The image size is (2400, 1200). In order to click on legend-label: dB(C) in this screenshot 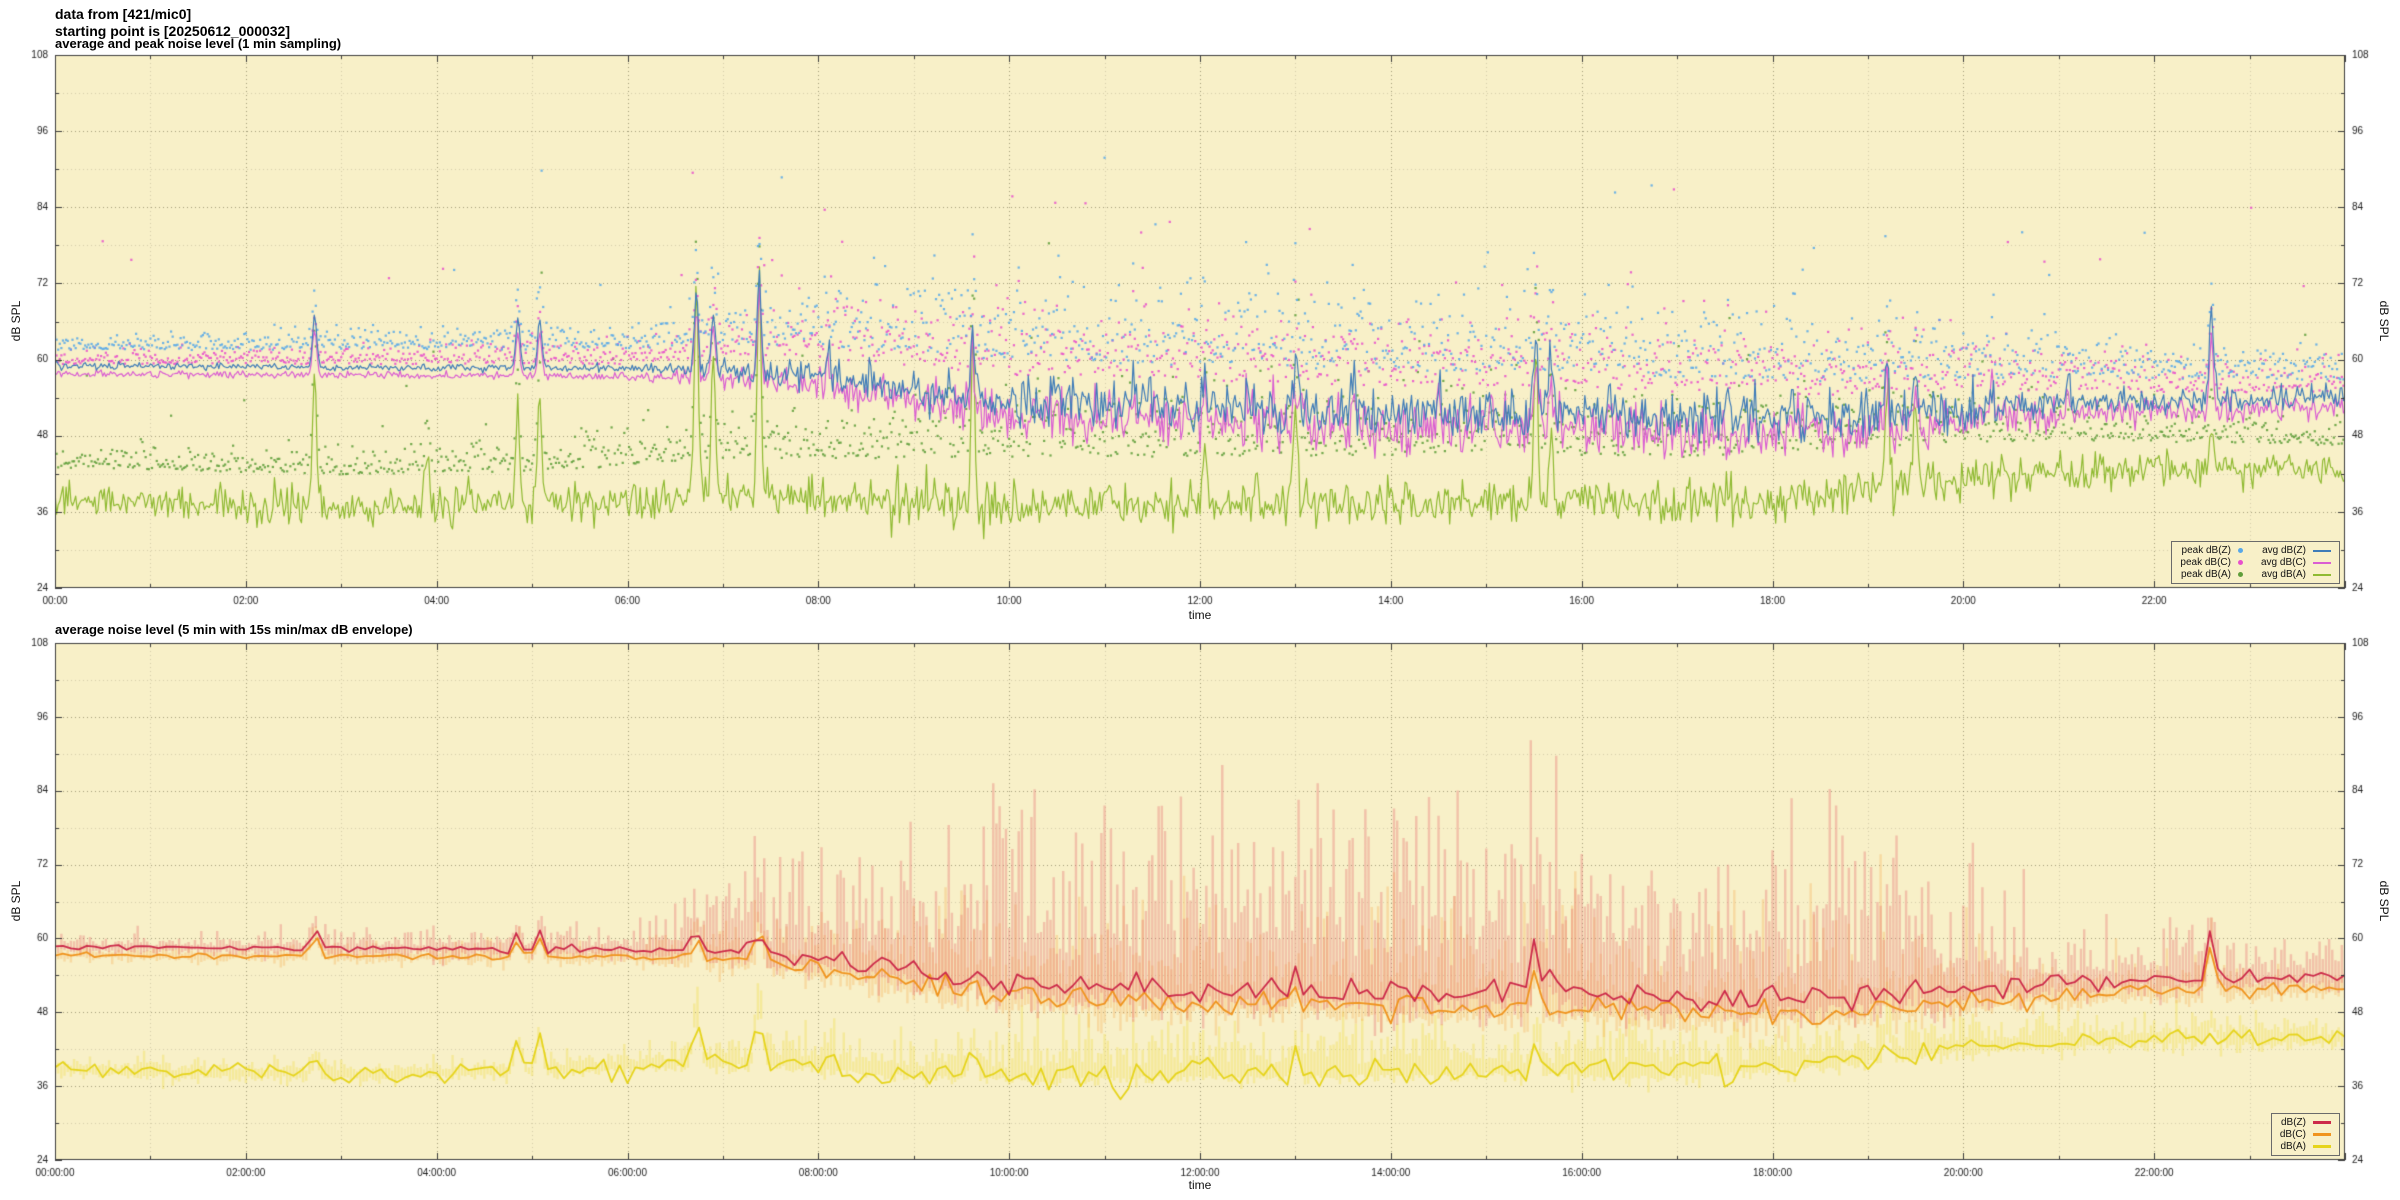, I will do `click(2292, 1134)`.